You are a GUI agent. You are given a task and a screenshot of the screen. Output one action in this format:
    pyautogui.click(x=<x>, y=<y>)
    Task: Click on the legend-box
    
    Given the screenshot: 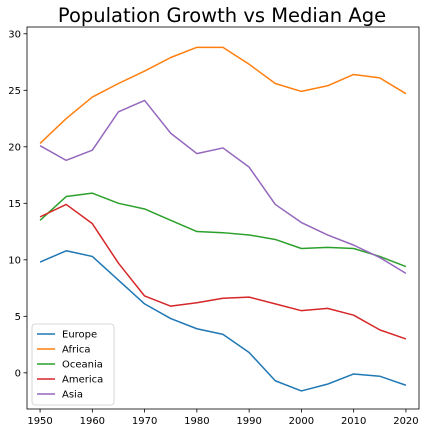 What is the action you would take?
    pyautogui.click(x=73, y=364)
    